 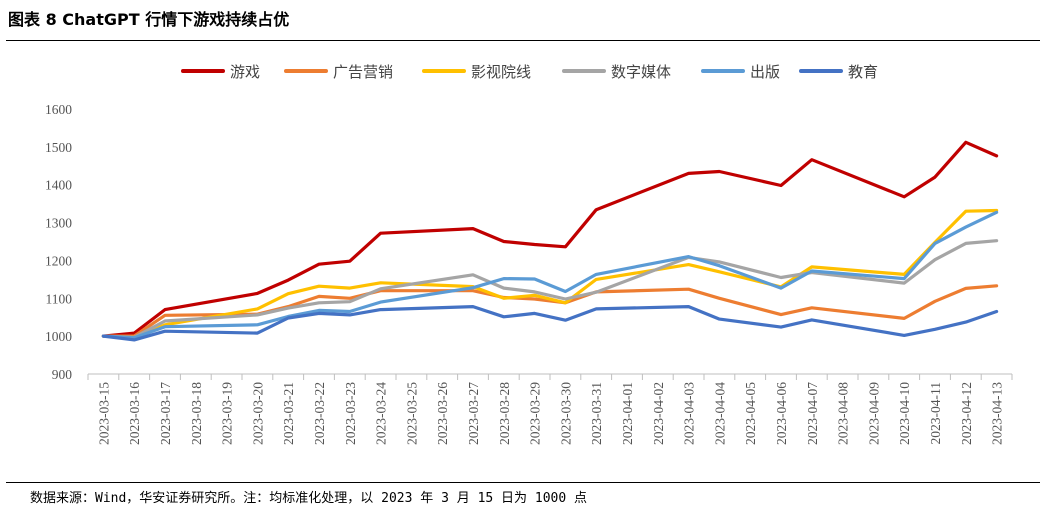 What do you see at coordinates (904, 413) in the screenshot?
I see `x-tick-label: 2023-04-10` at bounding box center [904, 413].